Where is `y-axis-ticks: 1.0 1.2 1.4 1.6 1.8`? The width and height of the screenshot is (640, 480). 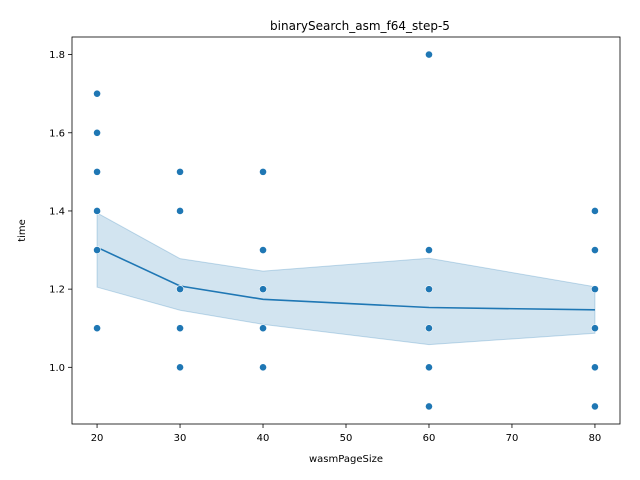 y-axis-ticks: 1.0 1.2 1.4 1.6 1.8 is located at coordinates (60, 212).